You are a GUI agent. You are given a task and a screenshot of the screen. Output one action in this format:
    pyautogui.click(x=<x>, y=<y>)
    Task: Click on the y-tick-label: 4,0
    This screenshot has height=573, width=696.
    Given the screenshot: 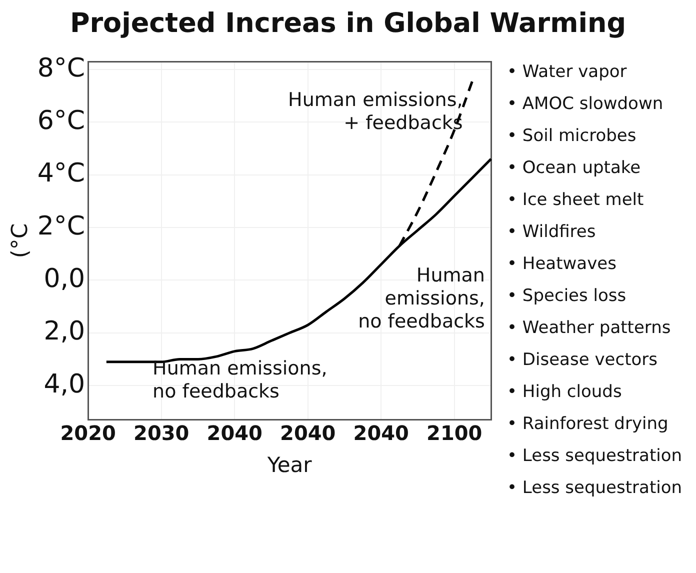 What is the action you would take?
    pyautogui.click(x=65, y=384)
    